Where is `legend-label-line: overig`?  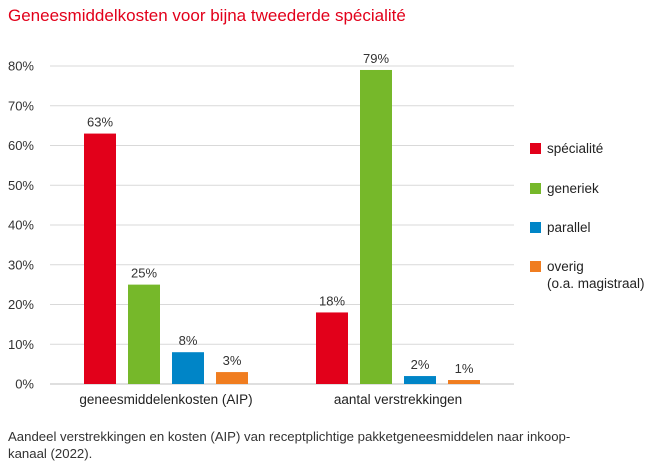 legend-label-line: overig is located at coordinates (565, 266).